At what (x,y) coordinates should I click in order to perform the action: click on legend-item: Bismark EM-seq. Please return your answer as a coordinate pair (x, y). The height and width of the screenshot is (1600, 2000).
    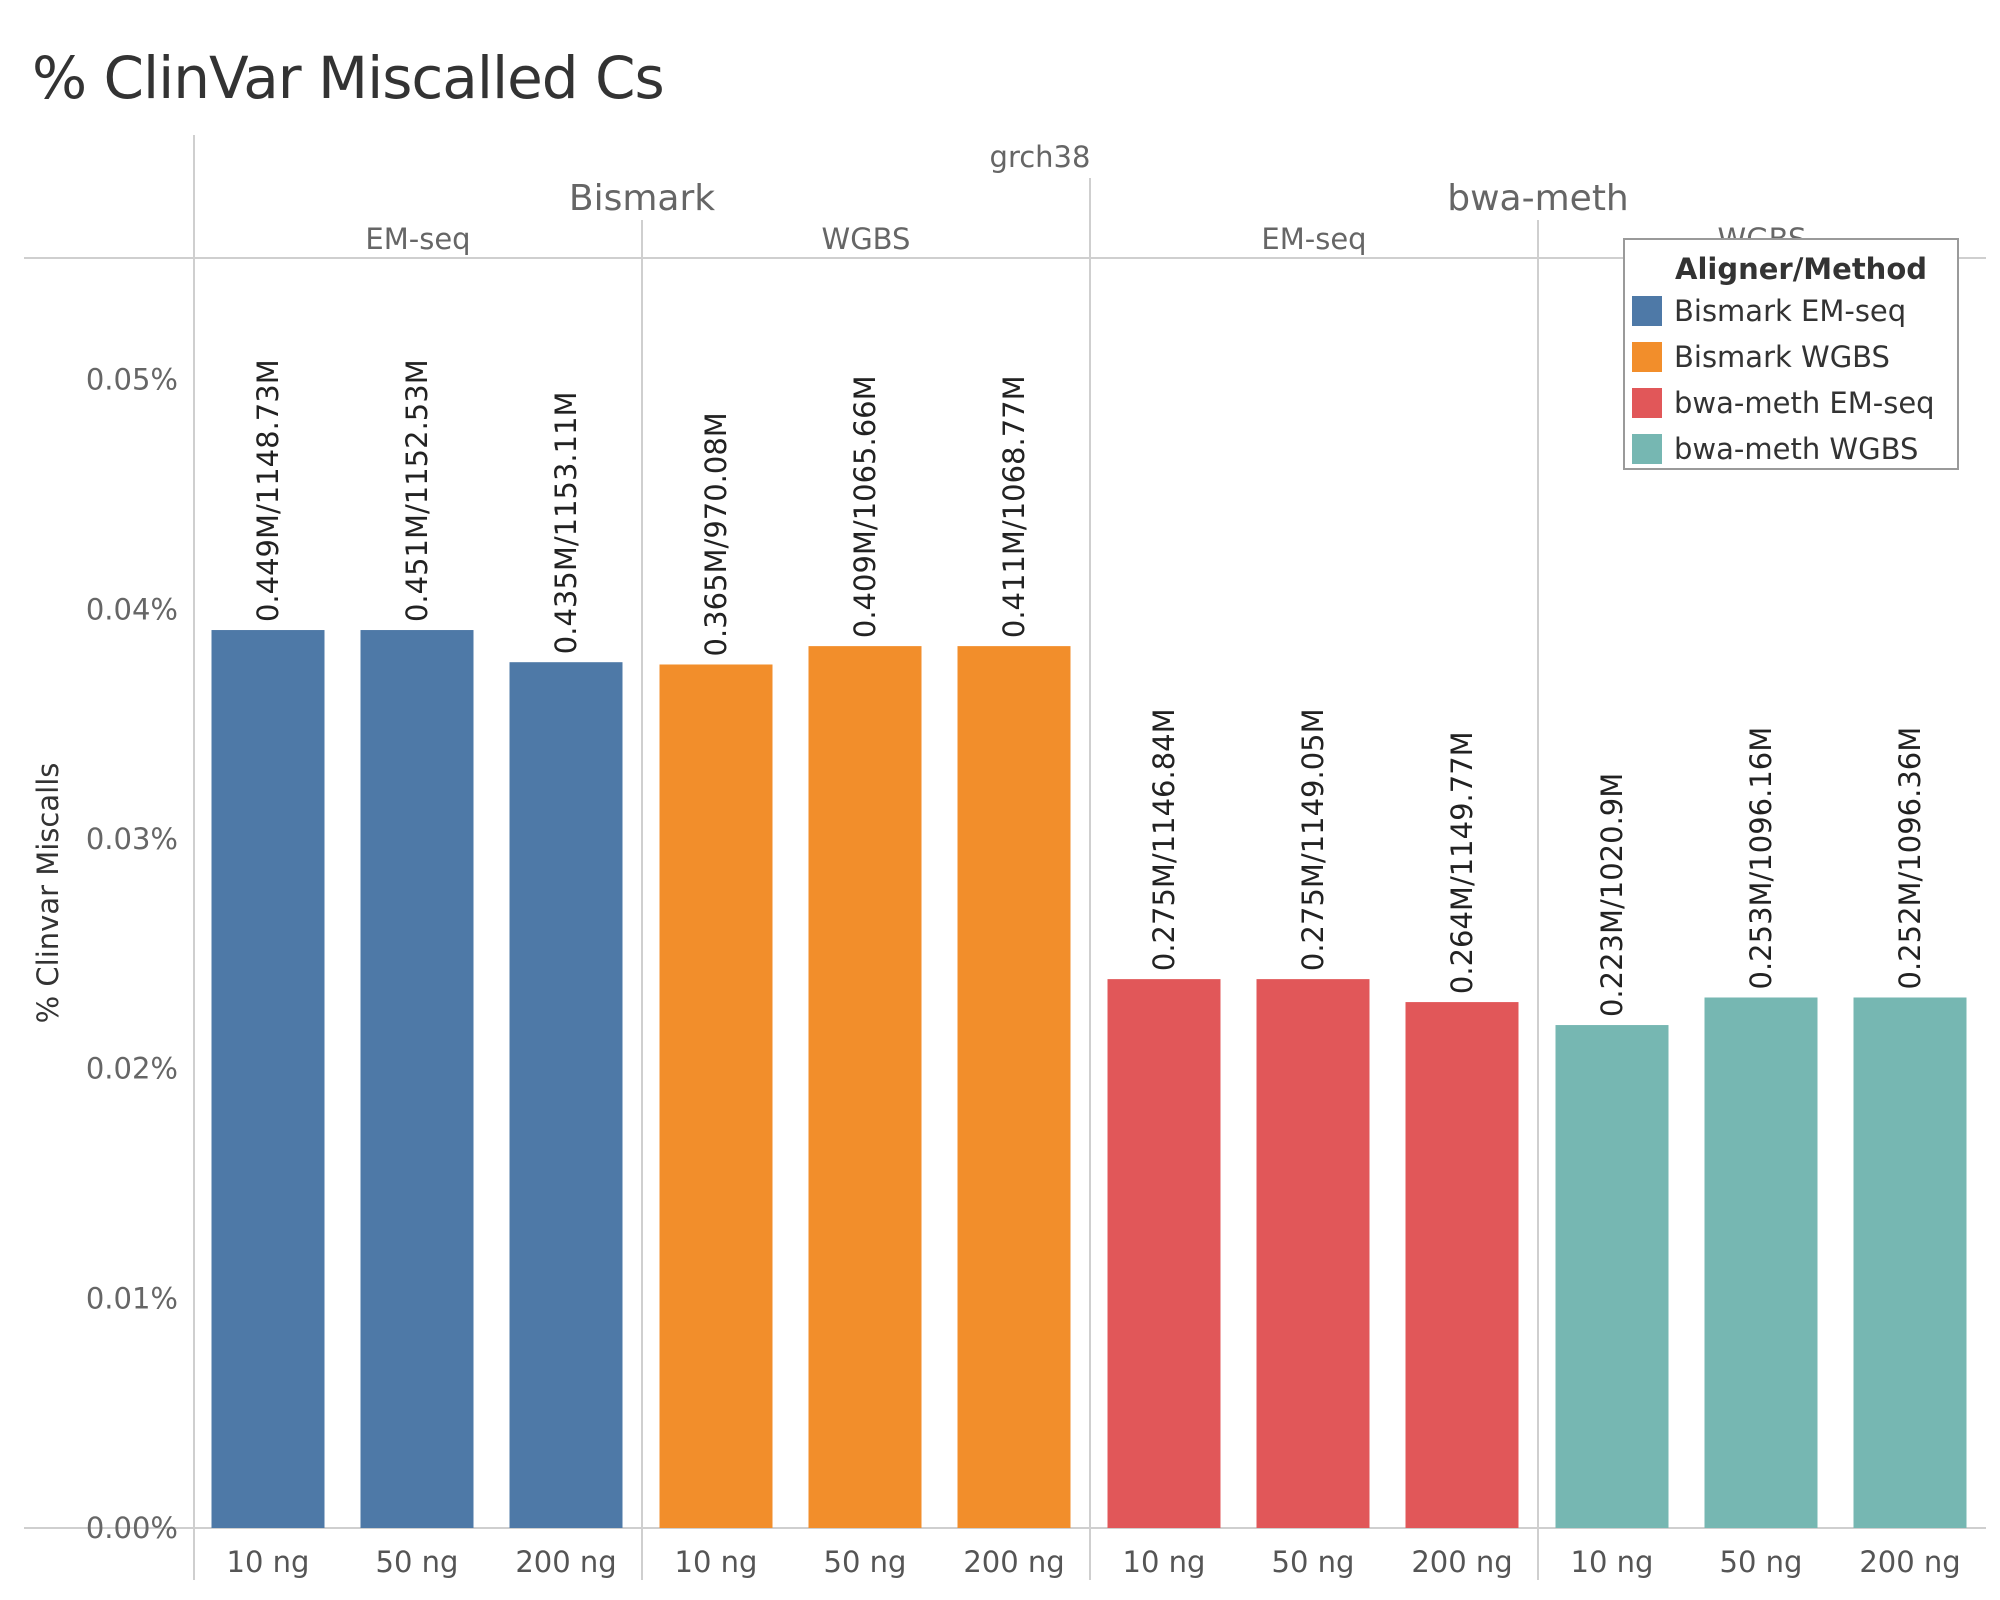
    Looking at the image, I should click on (1769, 311).